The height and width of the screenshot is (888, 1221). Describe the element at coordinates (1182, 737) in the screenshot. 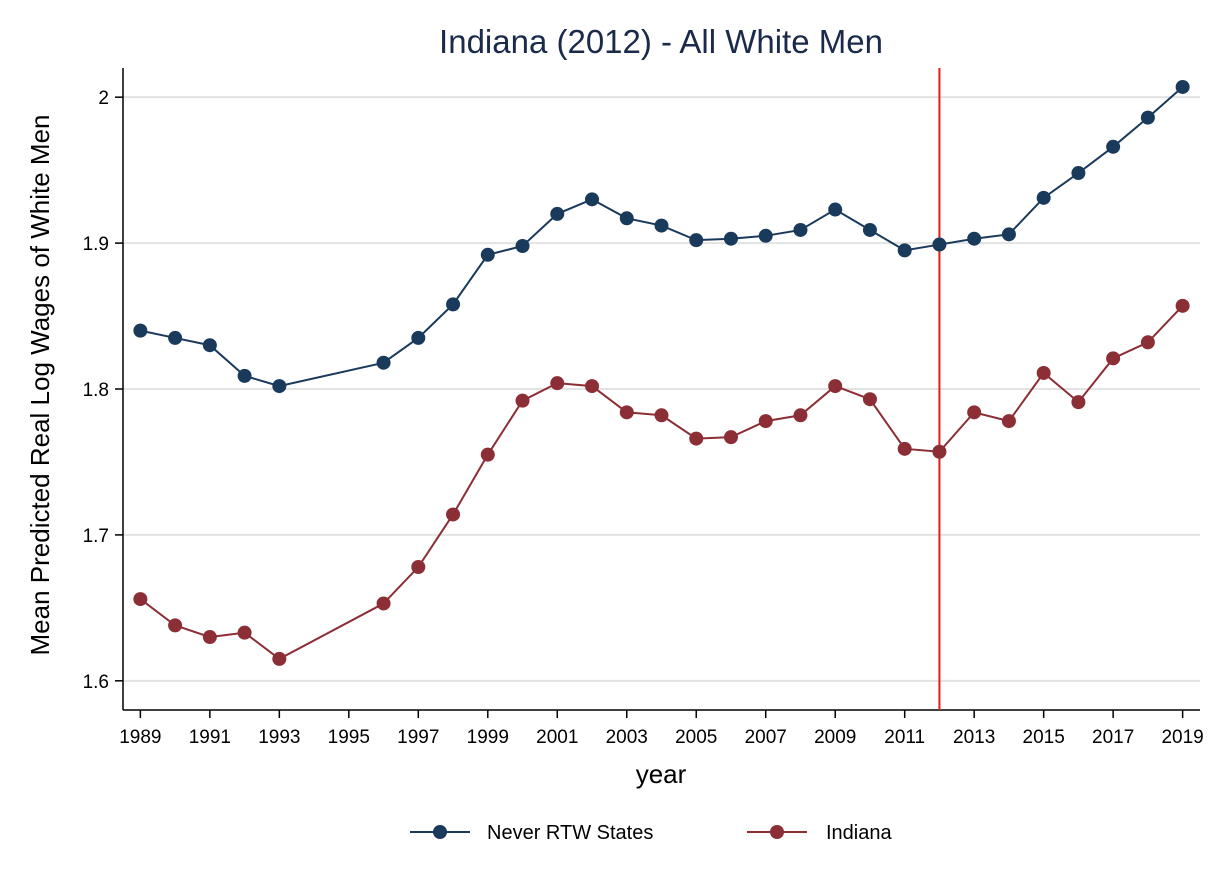

I see `x-tick-label: 2019` at that location.